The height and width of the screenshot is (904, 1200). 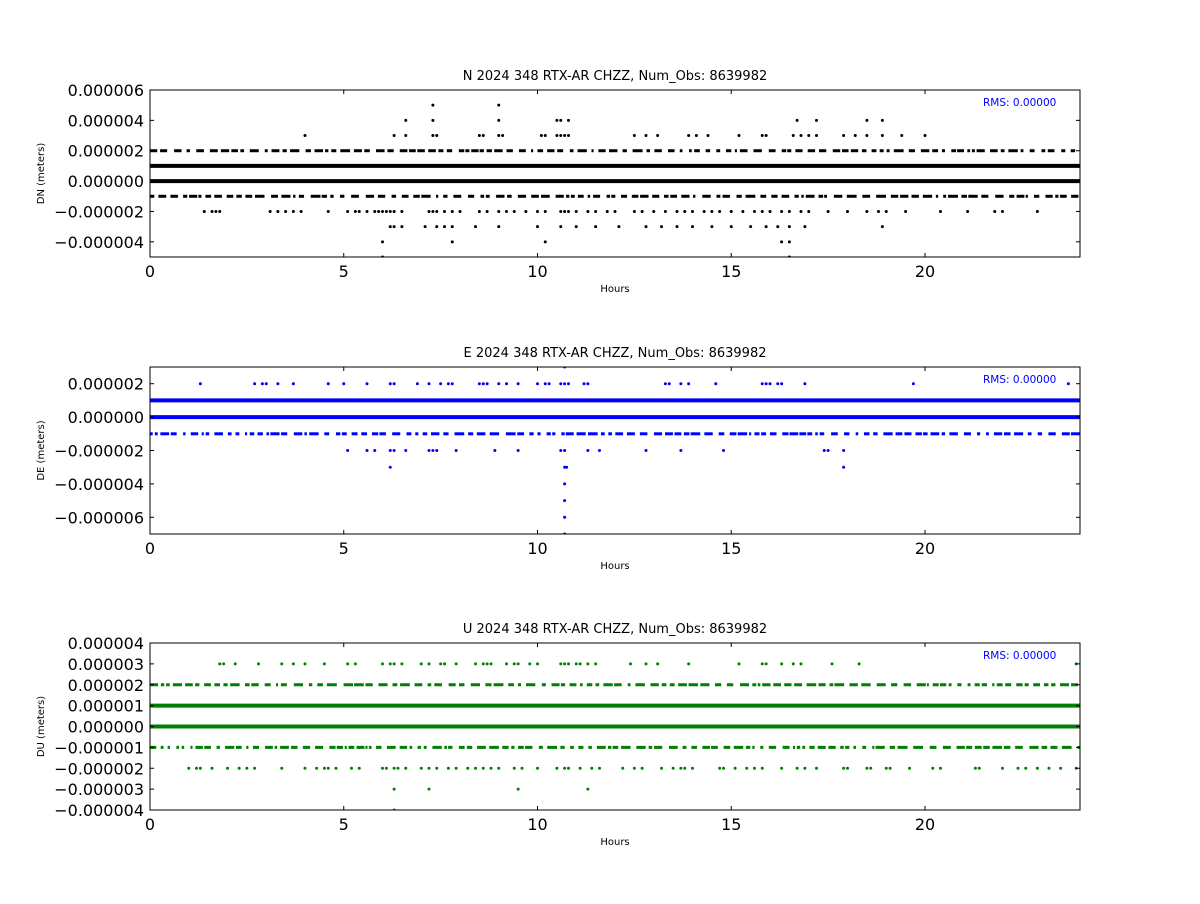 I want to click on n-ytick-label-2: 0.000002, so click(x=106, y=151).